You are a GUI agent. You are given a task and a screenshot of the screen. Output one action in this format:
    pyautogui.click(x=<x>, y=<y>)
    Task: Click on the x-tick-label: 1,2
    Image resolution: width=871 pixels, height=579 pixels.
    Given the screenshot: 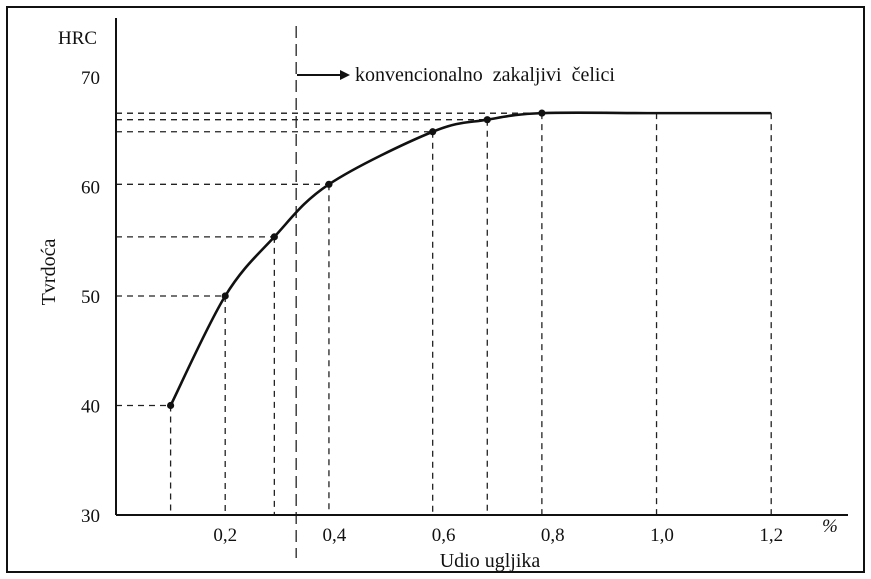 What is the action you would take?
    pyautogui.click(x=771, y=535)
    